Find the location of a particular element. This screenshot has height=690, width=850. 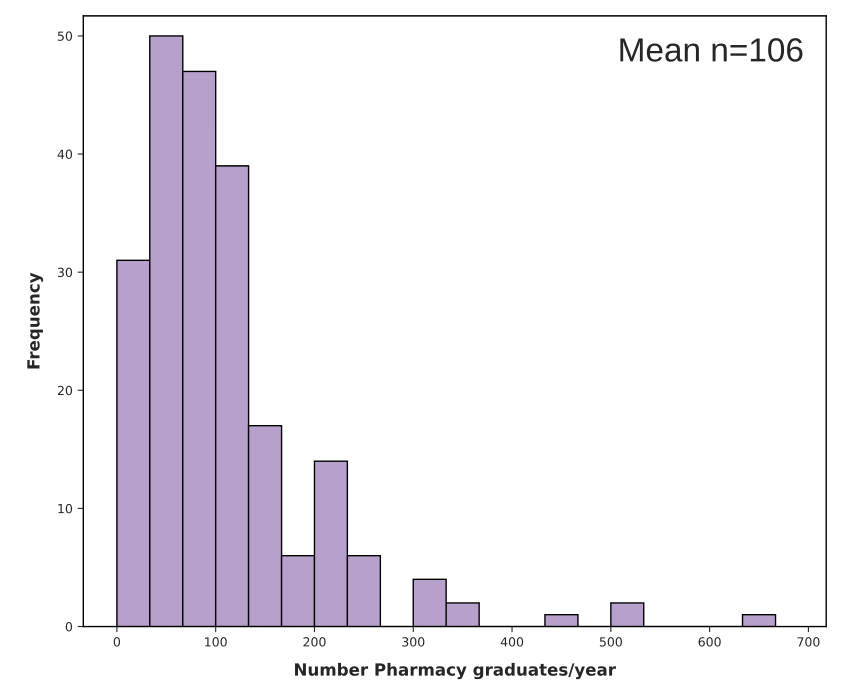

x-tick-label: 0 is located at coordinates (117, 642).